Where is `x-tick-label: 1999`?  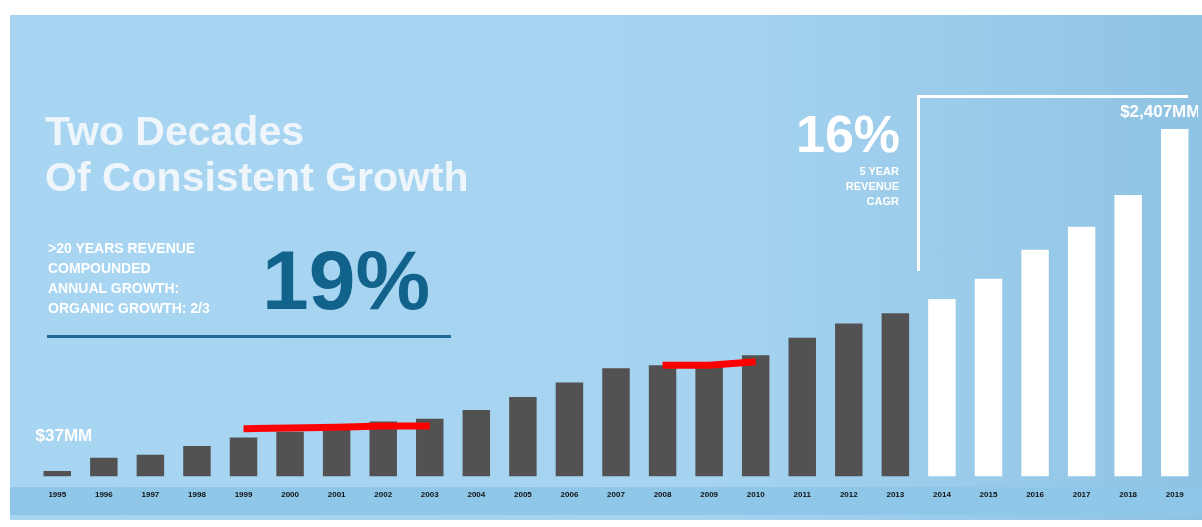 x-tick-label: 1999 is located at coordinates (243, 495).